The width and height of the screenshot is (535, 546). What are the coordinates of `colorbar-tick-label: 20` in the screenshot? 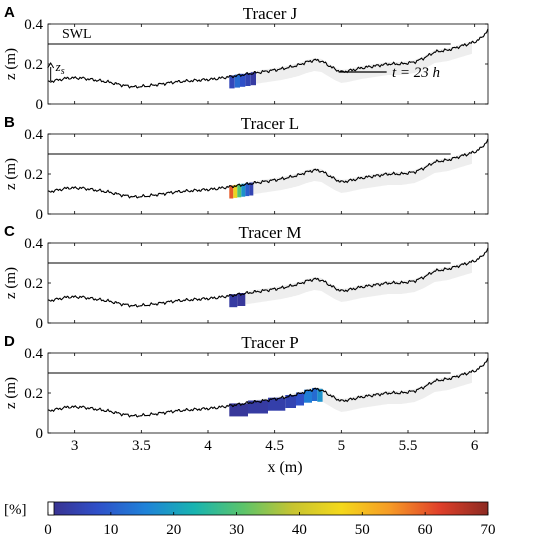 It's located at (173, 530).